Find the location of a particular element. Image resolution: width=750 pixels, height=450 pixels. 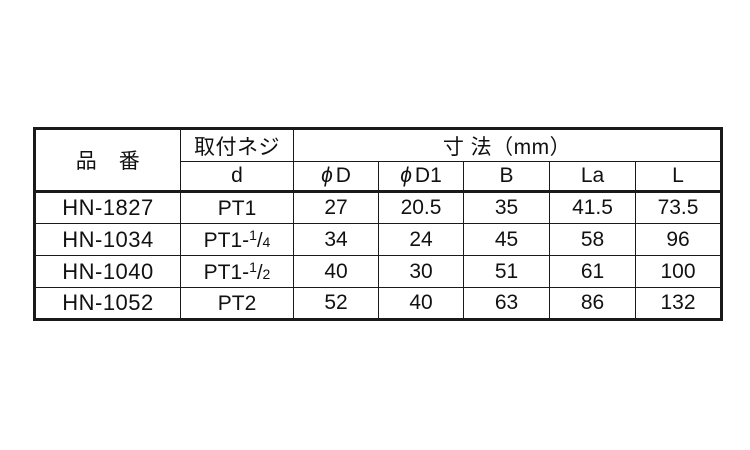

col-header-part-number: 品 番 is located at coordinates (107, 160).